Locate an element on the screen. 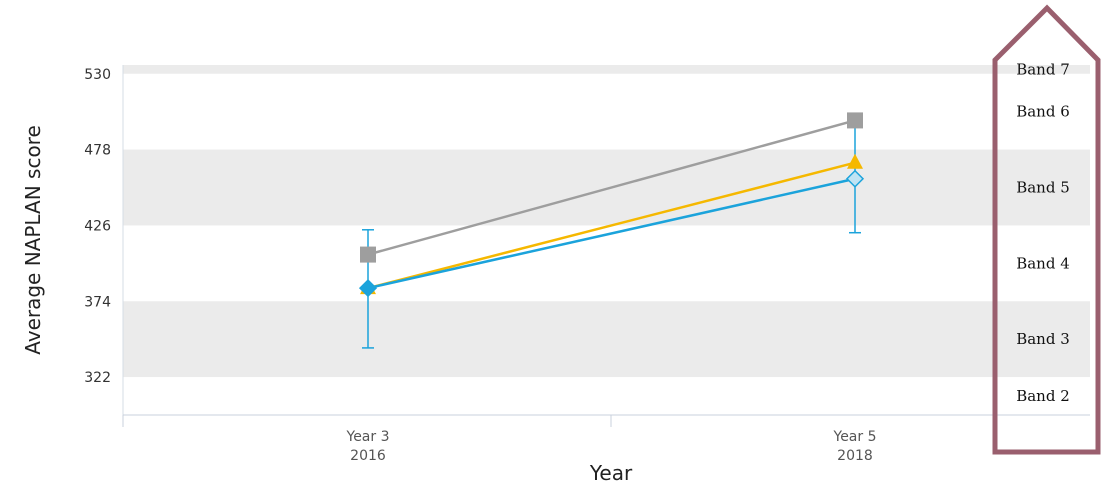 The height and width of the screenshot is (492, 1101). x-tick-label-year: 2016 is located at coordinates (368, 456).